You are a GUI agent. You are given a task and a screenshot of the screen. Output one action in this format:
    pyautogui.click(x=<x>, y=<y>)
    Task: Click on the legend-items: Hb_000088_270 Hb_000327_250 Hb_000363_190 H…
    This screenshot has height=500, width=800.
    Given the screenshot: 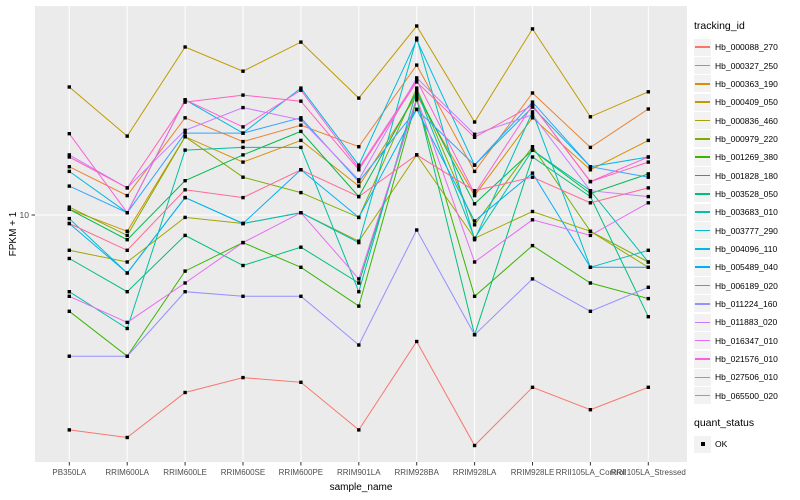 What is the action you would take?
    pyautogui.click(x=747, y=221)
    